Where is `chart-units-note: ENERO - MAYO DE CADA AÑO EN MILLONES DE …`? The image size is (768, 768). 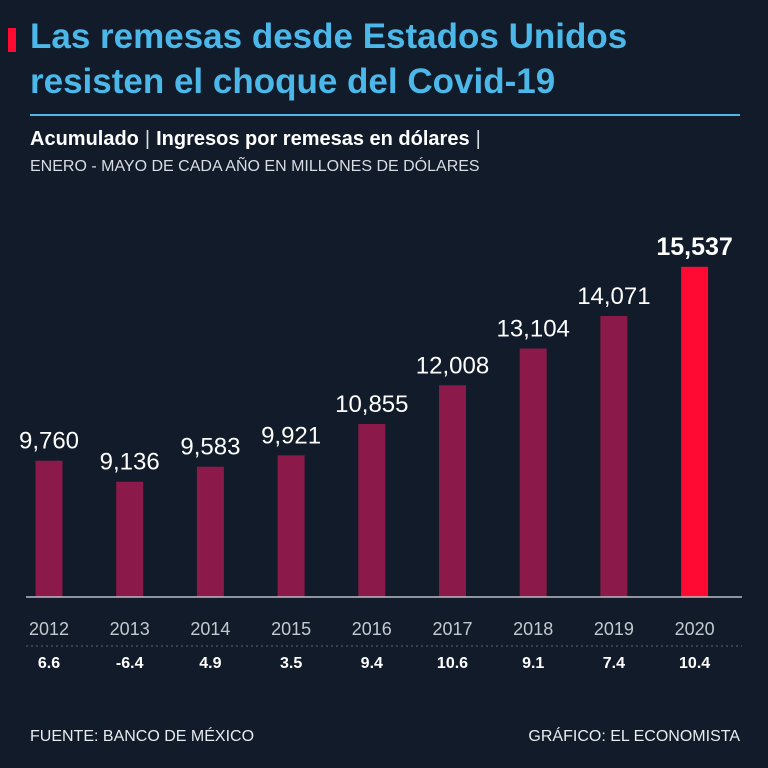 chart-units-note: ENERO - MAYO DE CADA AÑO EN MILLONES DE … is located at coordinates (255, 166).